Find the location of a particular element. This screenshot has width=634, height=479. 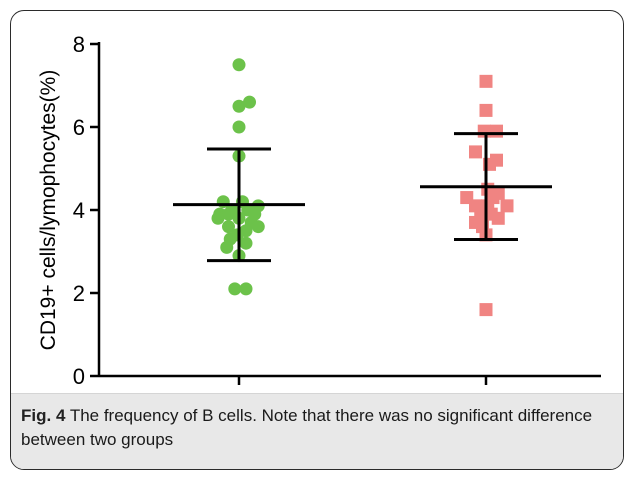

y-tick-label: 4 is located at coordinates (79, 210).